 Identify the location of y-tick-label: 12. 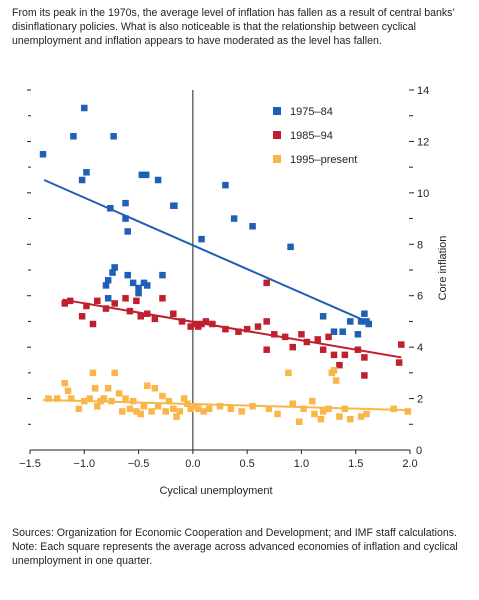
(423, 142).